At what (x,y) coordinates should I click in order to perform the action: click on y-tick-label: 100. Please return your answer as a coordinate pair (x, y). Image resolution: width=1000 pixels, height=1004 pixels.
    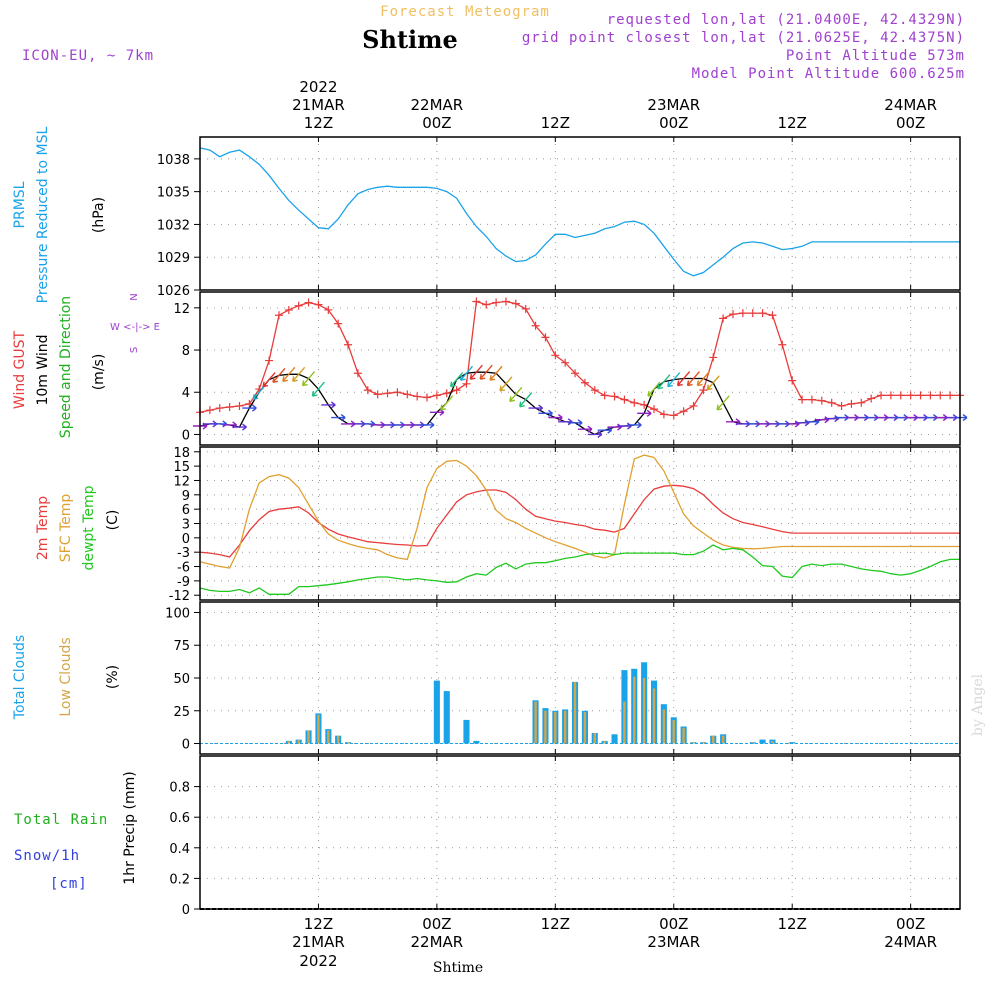
    Looking at the image, I should click on (177, 613).